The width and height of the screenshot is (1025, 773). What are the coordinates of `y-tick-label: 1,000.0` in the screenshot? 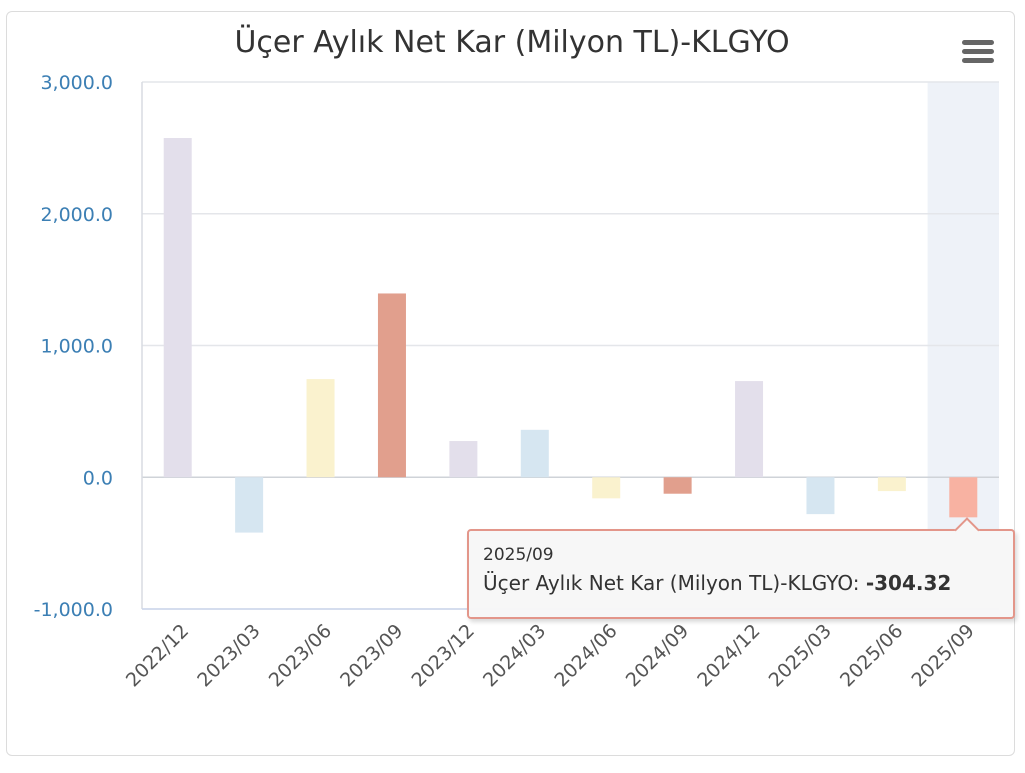 It's located at (76, 347).